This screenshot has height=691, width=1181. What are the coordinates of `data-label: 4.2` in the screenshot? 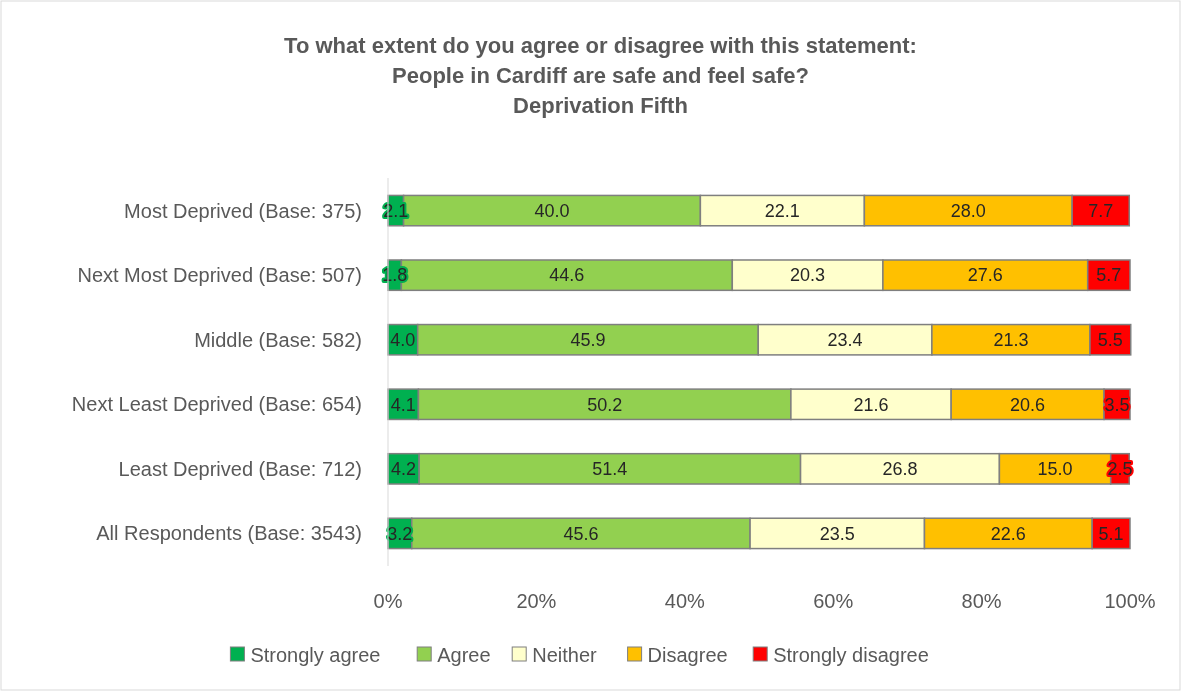 It's located at (404, 469).